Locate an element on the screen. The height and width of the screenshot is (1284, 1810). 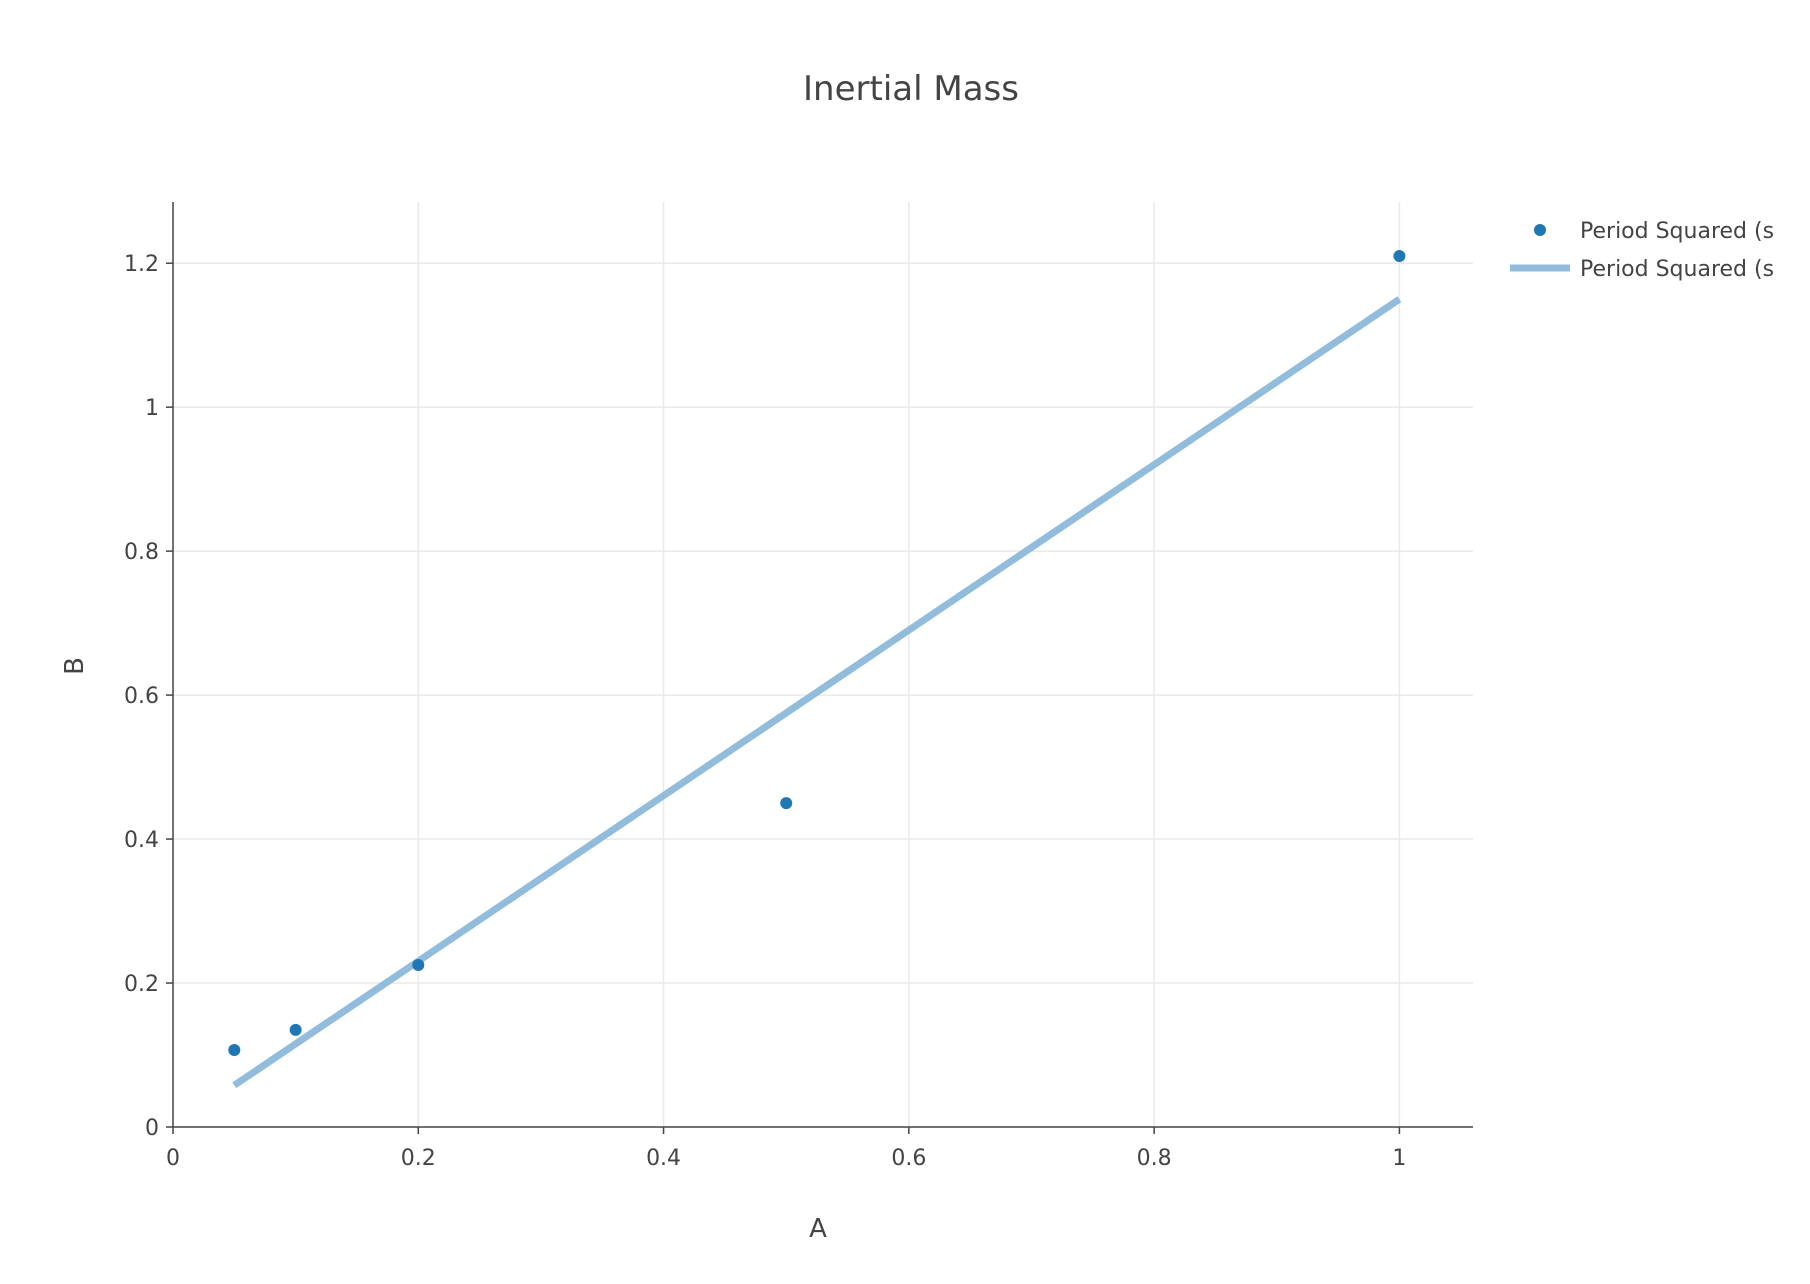
y-axis-title: B is located at coordinates (75, 666).